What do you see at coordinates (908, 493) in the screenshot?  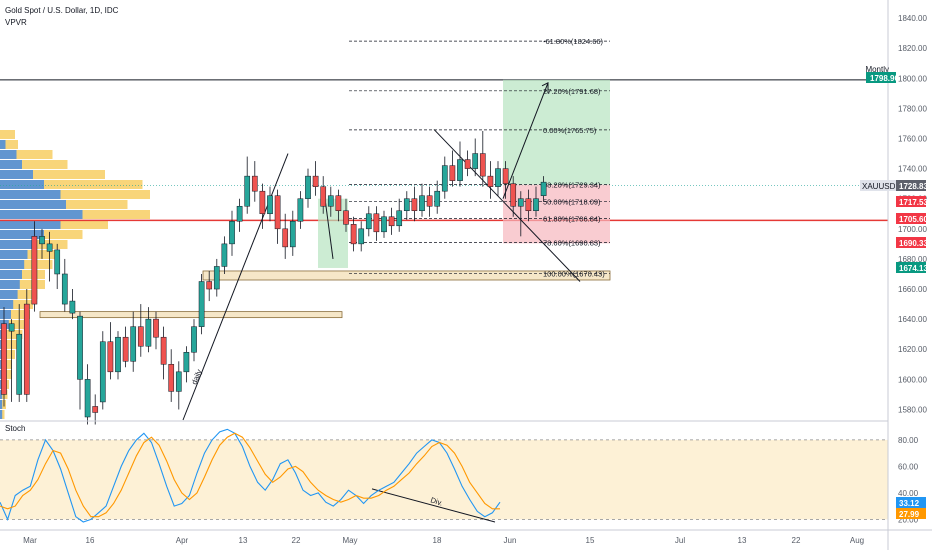 I see `stoch-tick-label: 40.00` at bounding box center [908, 493].